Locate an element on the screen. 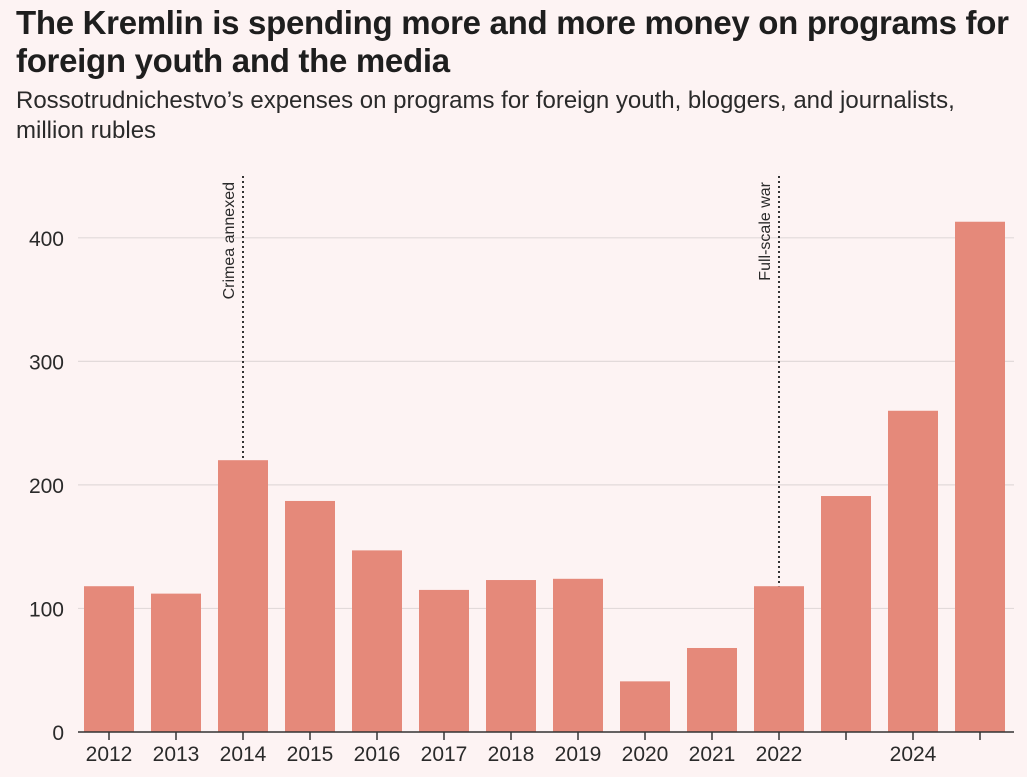 Image resolution: width=1027 pixels, height=777 pixels. bar-2013 is located at coordinates (176, 662).